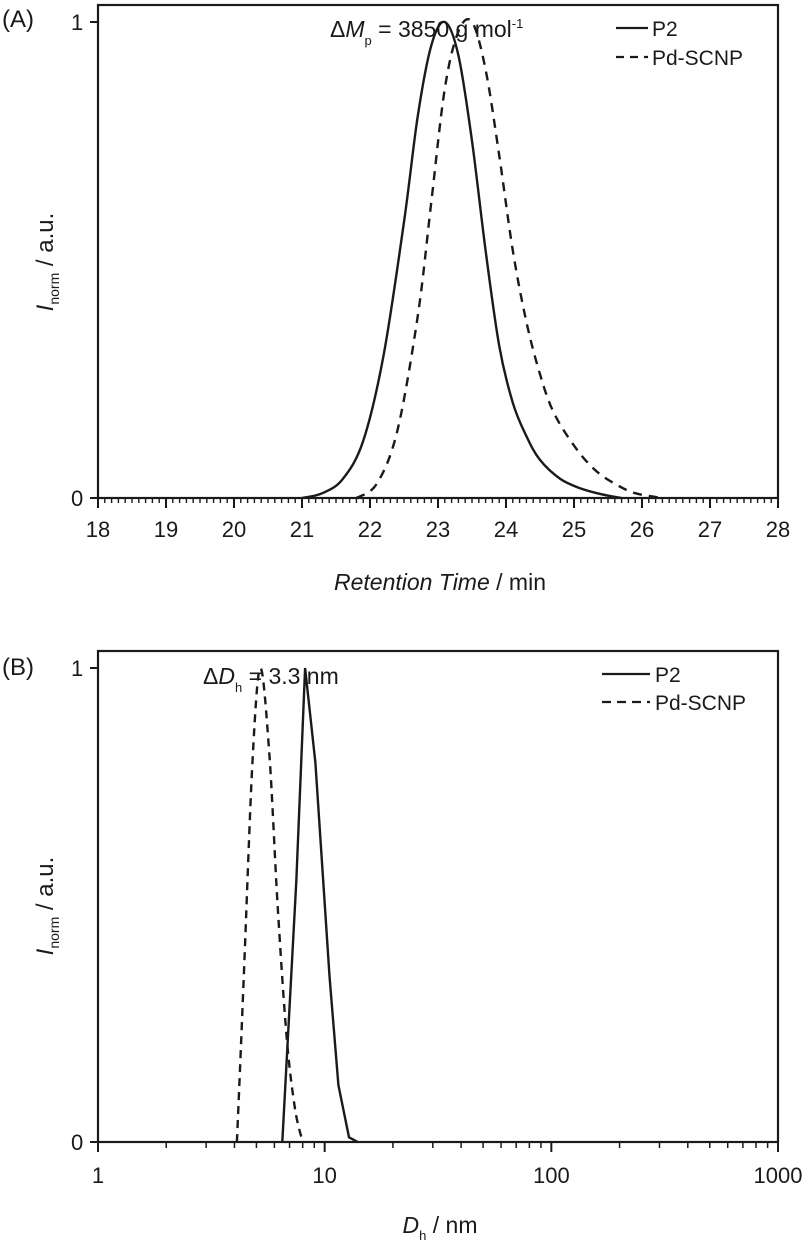  I want to click on y-axis-label-a: Inorm / a.u., so click(47, 262).